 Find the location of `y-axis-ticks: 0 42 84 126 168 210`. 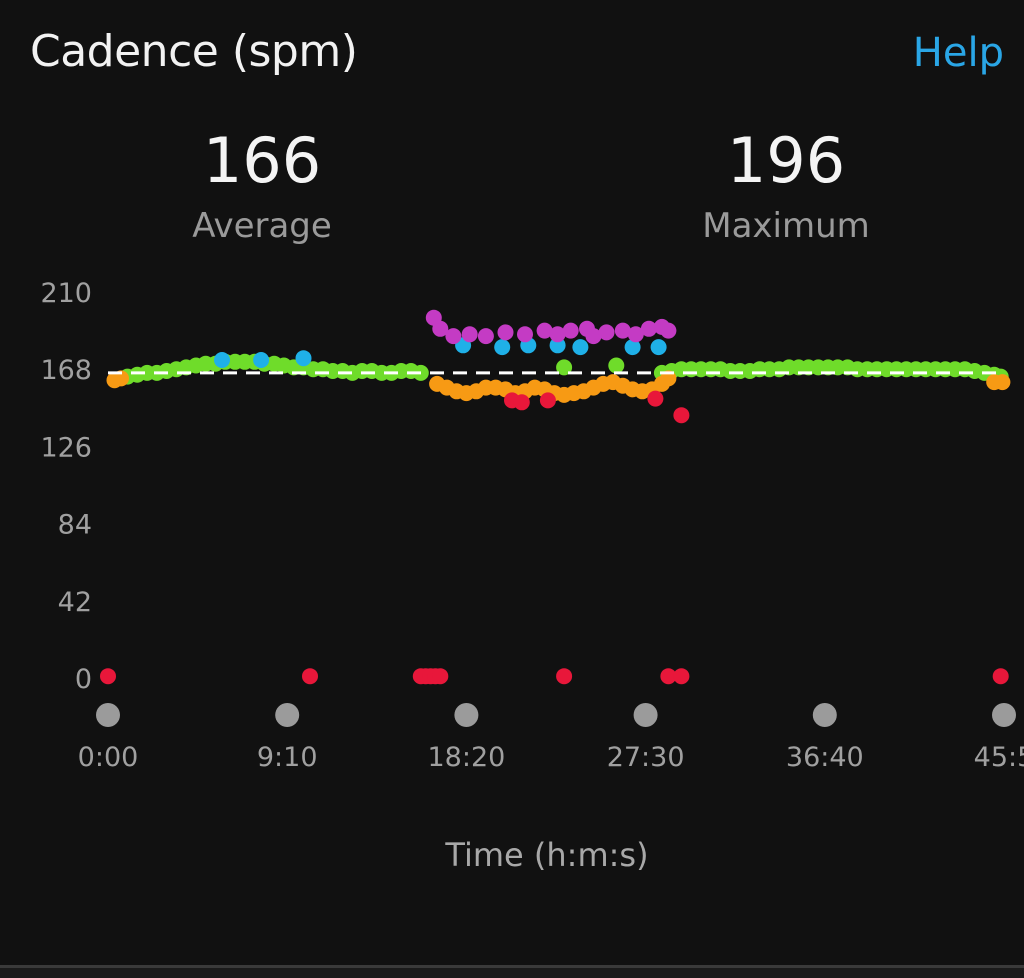

y-axis-ticks: 0 42 84 126 168 210 is located at coordinates (66, 486).